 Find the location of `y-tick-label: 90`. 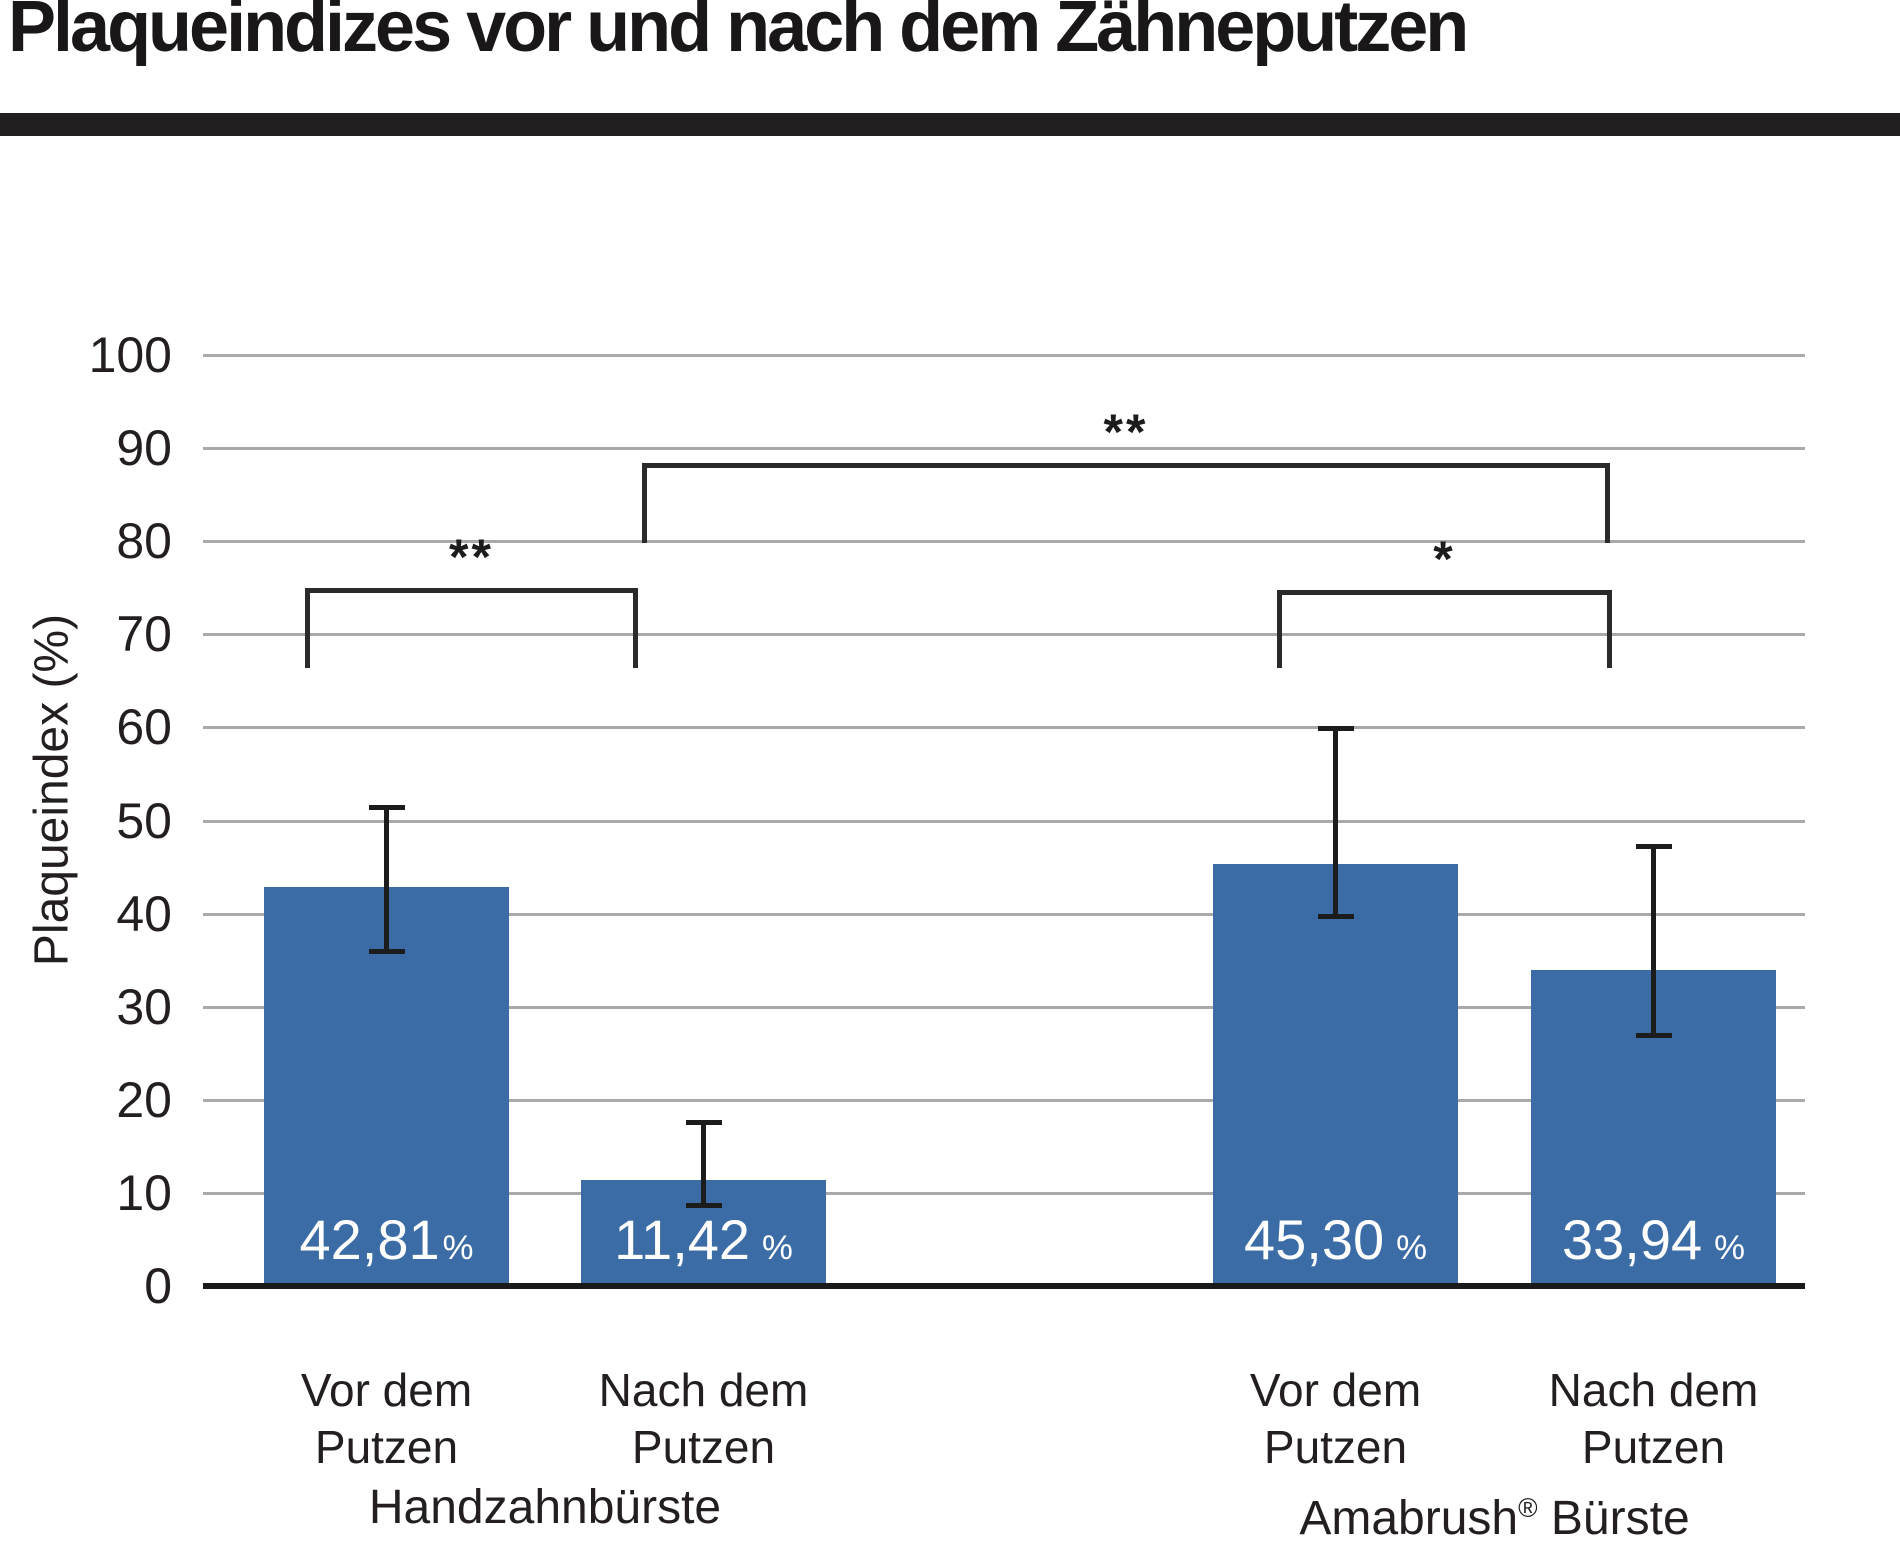

y-tick-label: 90 is located at coordinates (144, 448).